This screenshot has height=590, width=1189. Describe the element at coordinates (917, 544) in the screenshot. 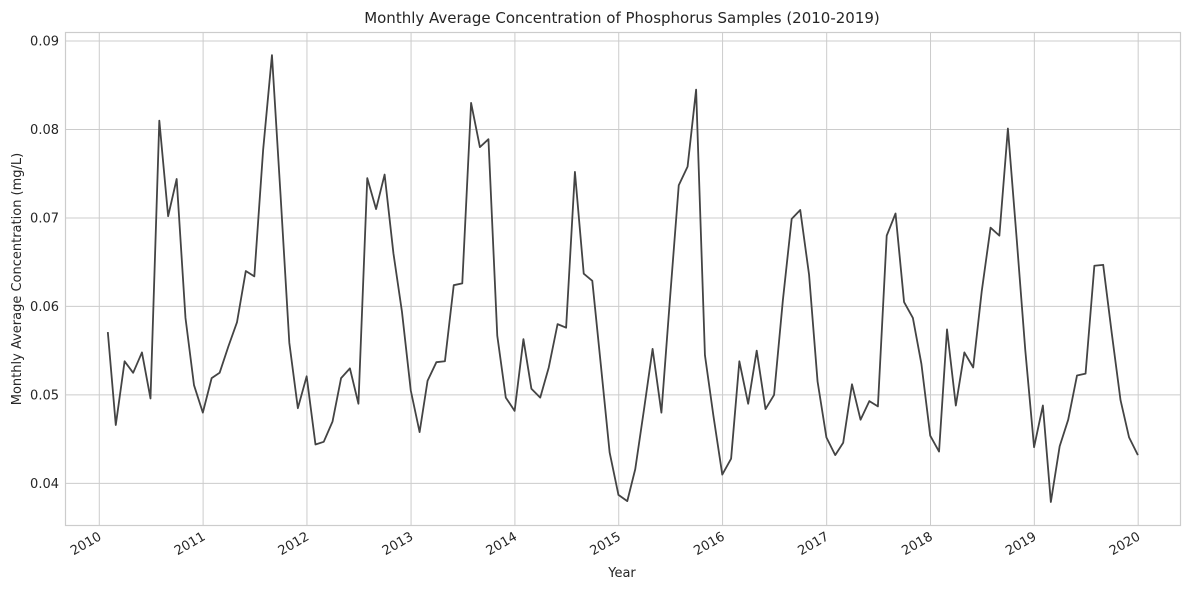

I see `x-tick-label: 2018` at that location.